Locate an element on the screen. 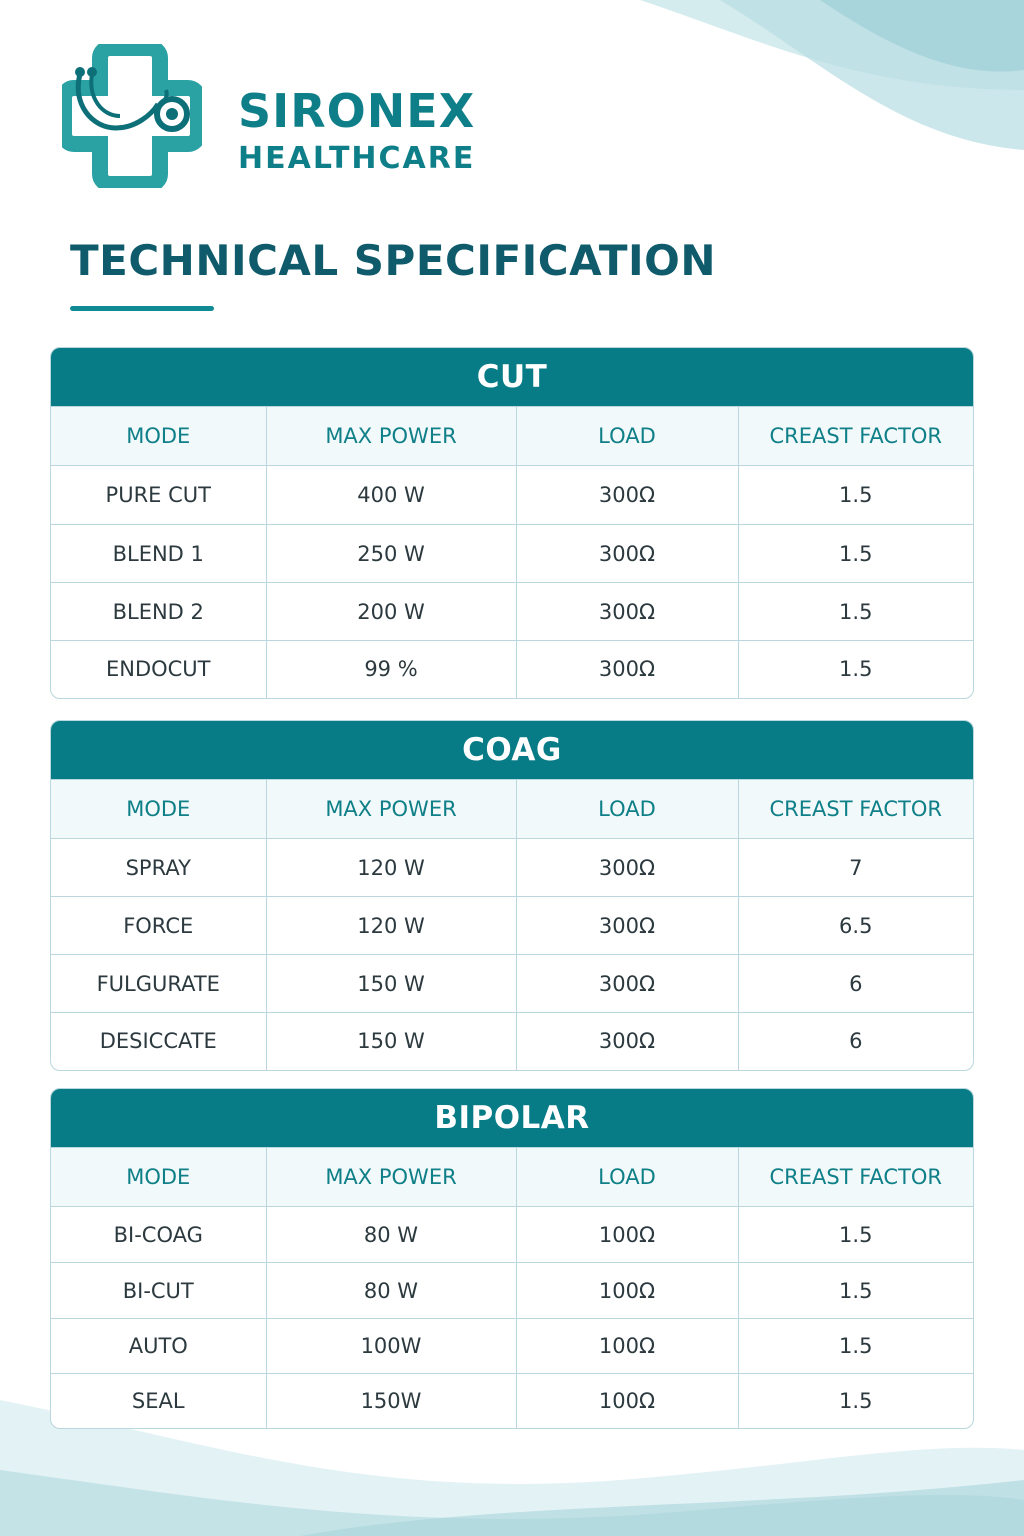  table-row: BLEND 2 200 W 300Ω 1.5 is located at coordinates (512, 611).